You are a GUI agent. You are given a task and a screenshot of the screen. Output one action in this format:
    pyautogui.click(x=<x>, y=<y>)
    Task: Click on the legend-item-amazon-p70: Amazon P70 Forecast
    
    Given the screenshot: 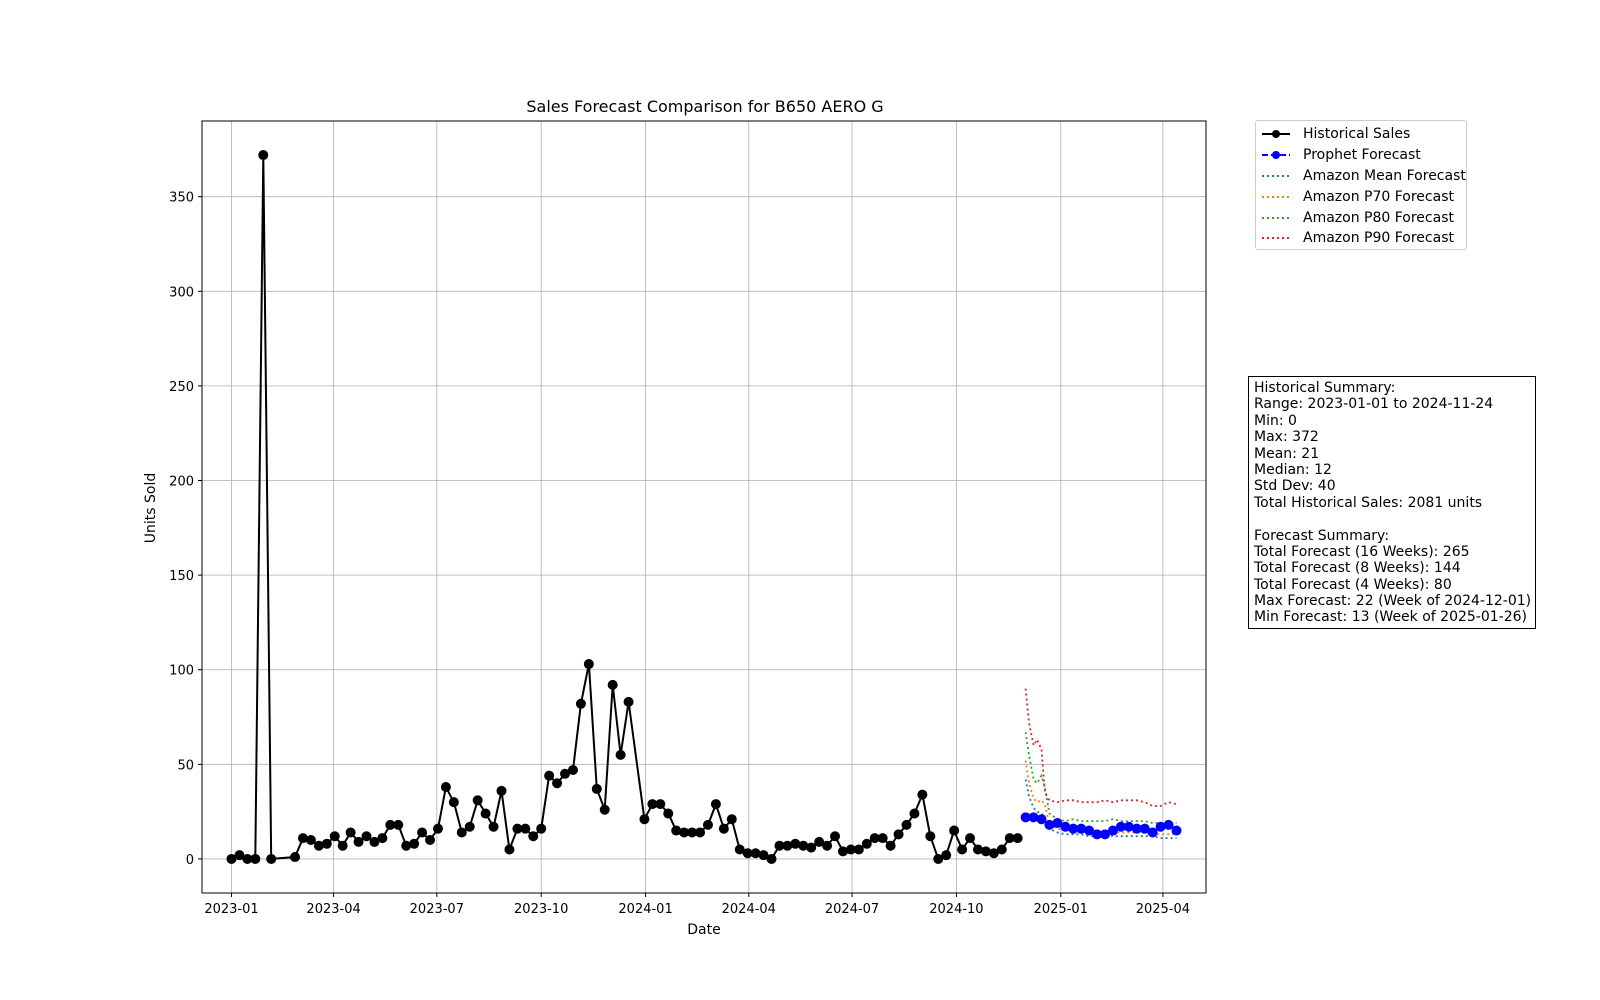 What is the action you would take?
    pyautogui.click(x=1361, y=196)
    